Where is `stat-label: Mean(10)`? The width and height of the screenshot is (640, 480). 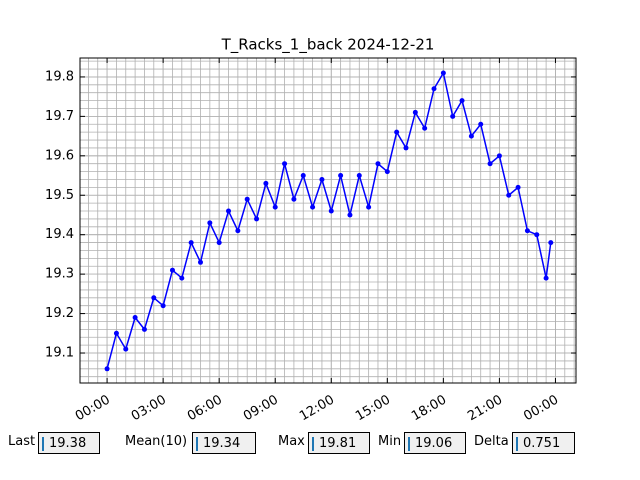
stat-label: Mean(10) is located at coordinates (156, 441).